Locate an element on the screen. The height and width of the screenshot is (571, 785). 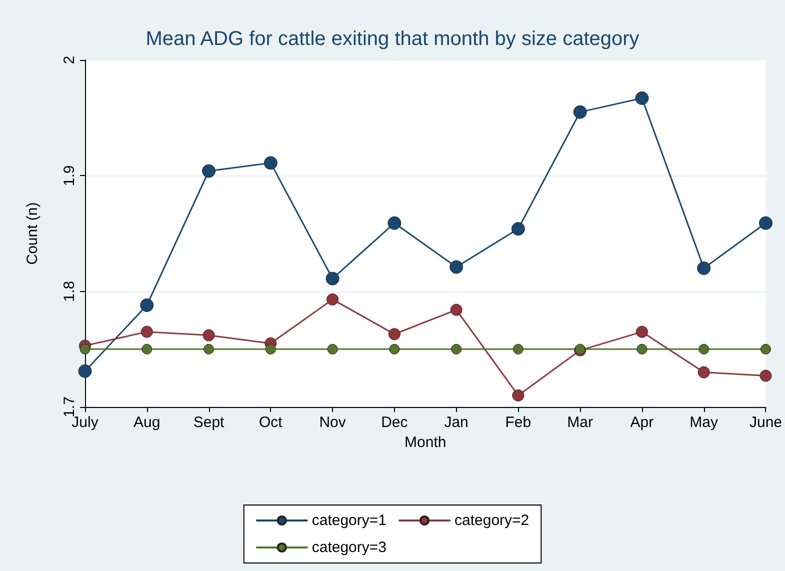
x-tick-label: Aug is located at coordinates (147, 422).